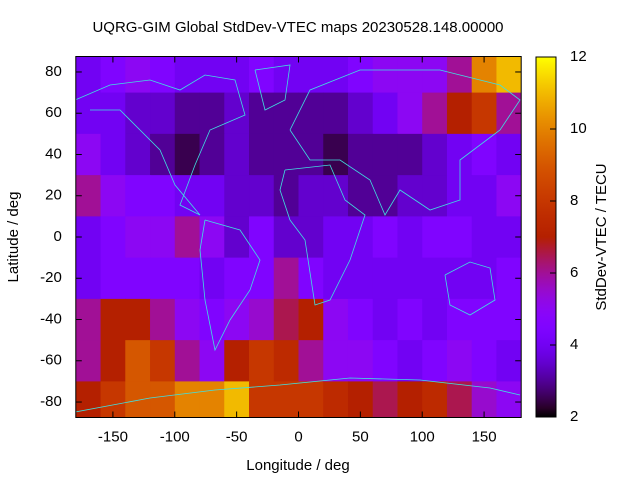 This screenshot has height=485, width=640. What do you see at coordinates (601, 236) in the screenshot?
I see `colorbar-label: StdDev-VTEC / TECU` at bounding box center [601, 236].